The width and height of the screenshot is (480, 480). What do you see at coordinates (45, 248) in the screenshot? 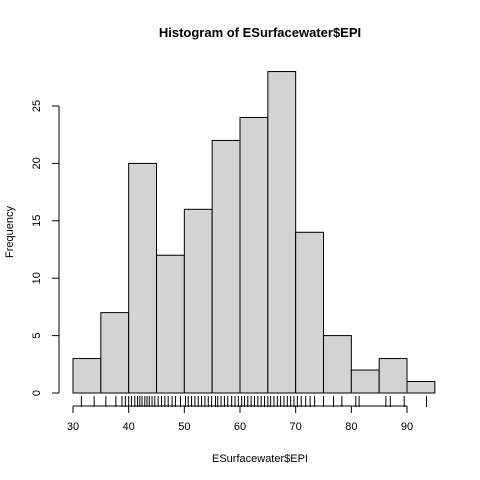
I see `y-axis: 0 5 10 15 20 25` at bounding box center [45, 248].